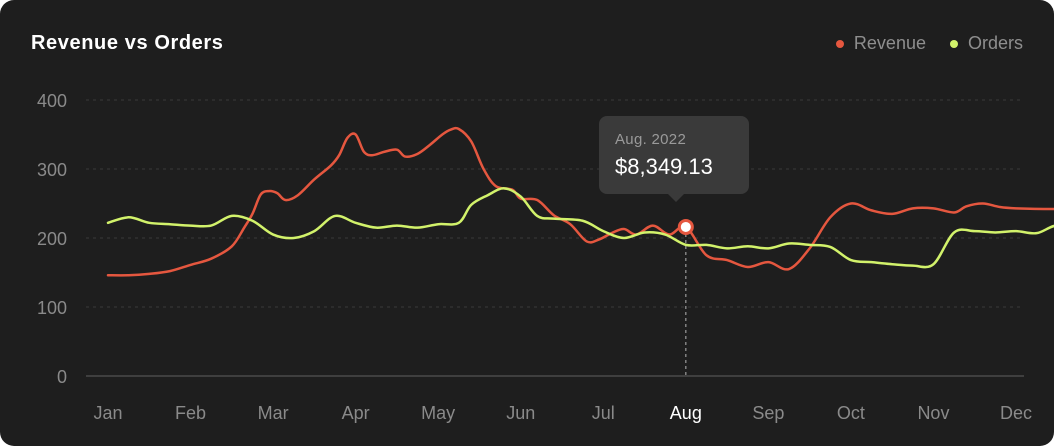 This screenshot has height=446, width=1054. What do you see at coordinates (839, 43) in the screenshot?
I see `legend-revenue-dot` at bounding box center [839, 43].